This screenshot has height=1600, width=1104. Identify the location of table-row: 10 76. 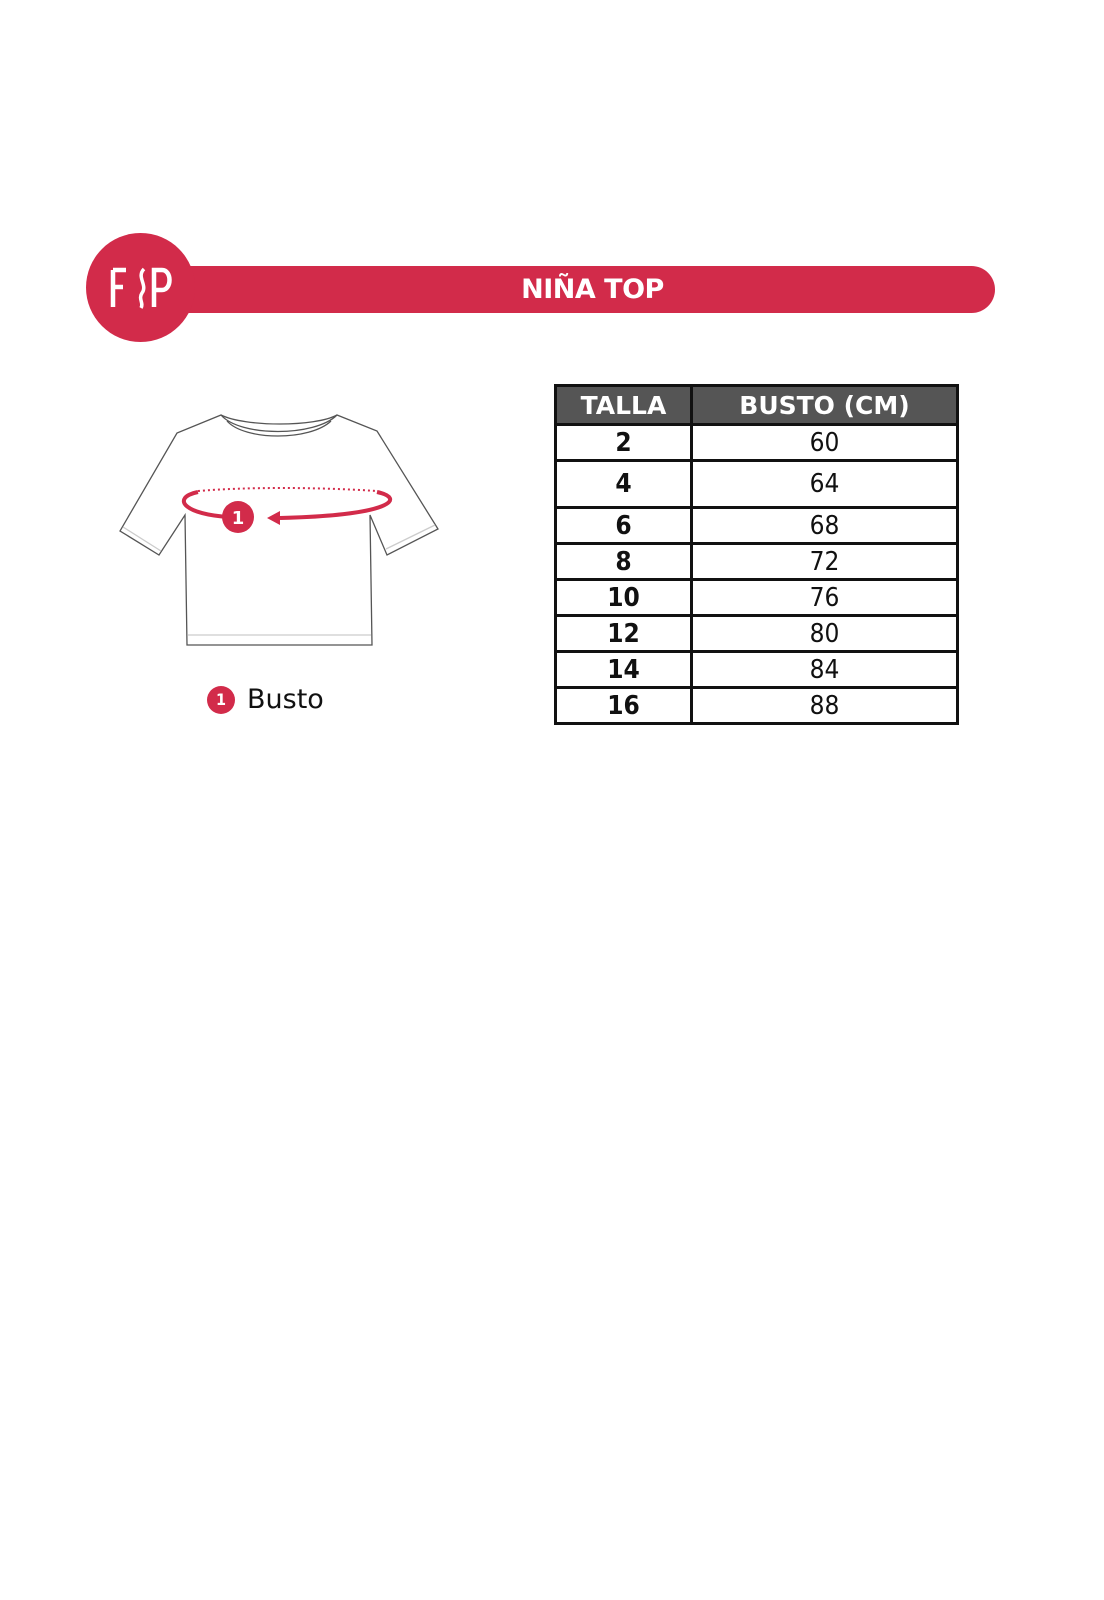
(757, 597).